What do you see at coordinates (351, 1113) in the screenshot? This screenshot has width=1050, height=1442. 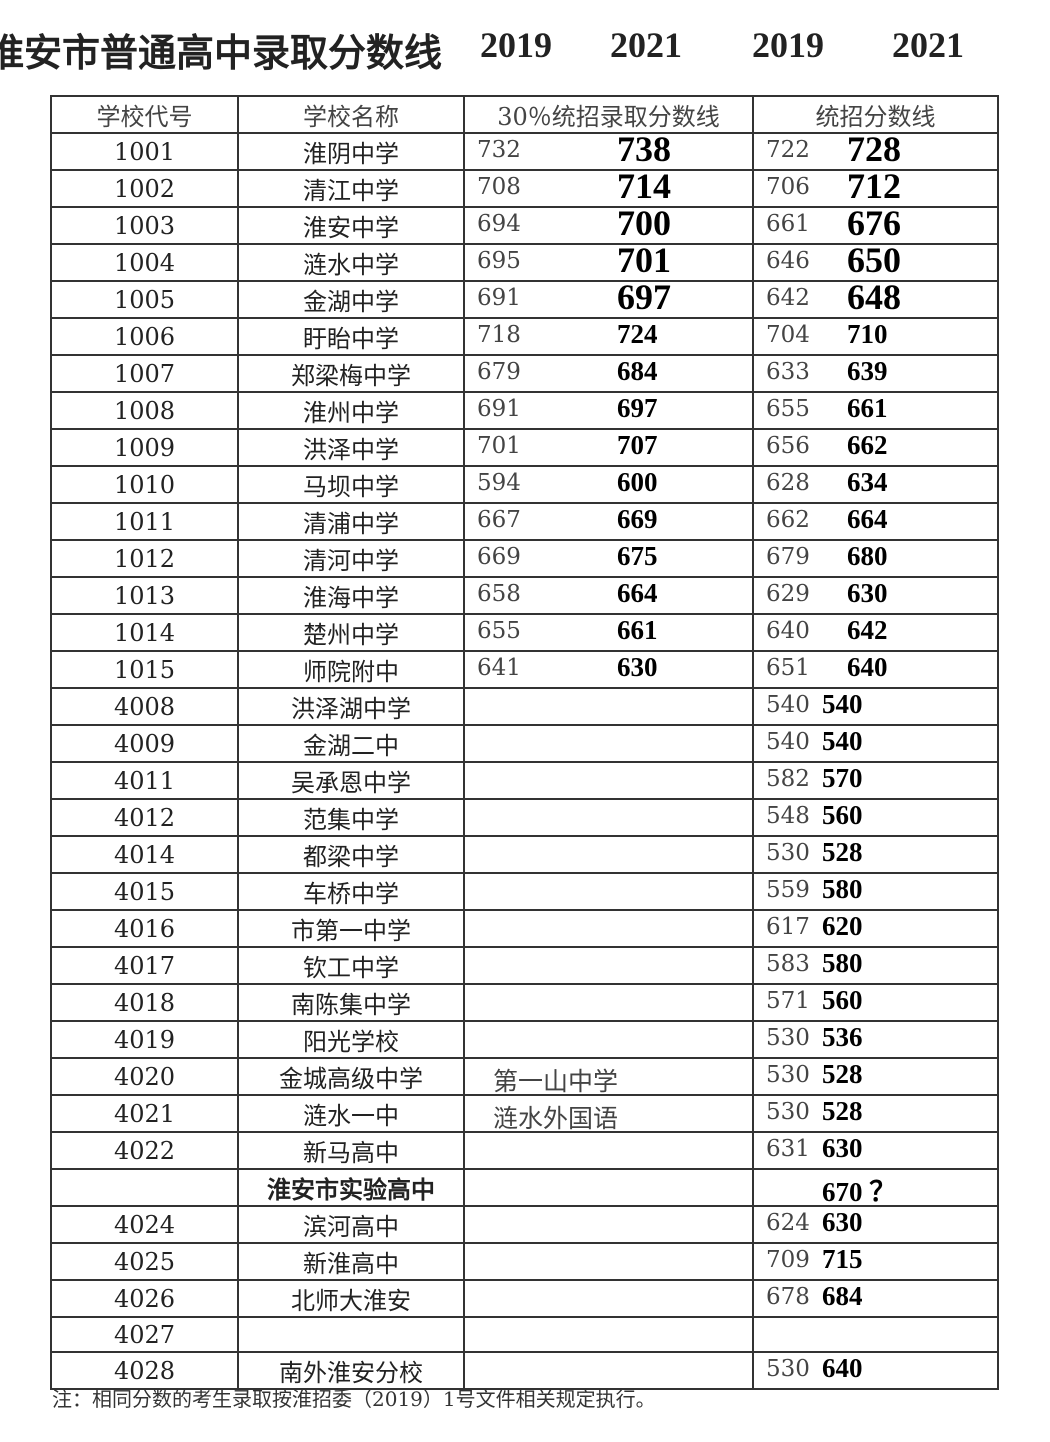 I see `school-name: 涟水一中` at bounding box center [351, 1113].